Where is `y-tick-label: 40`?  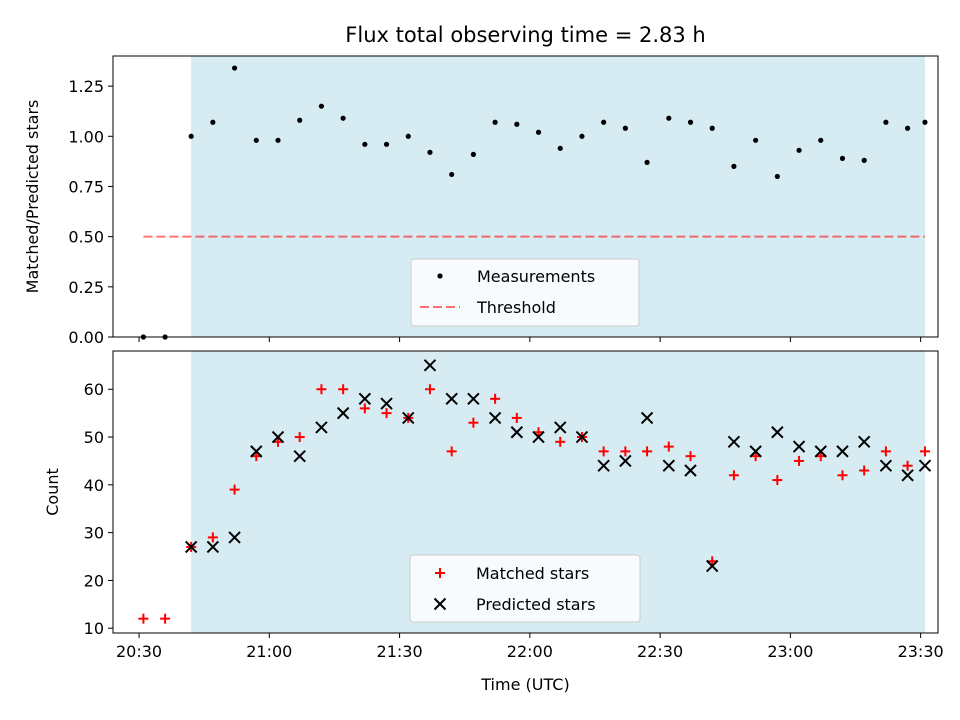 y-tick-label: 40 is located at coordinates (94, 485).